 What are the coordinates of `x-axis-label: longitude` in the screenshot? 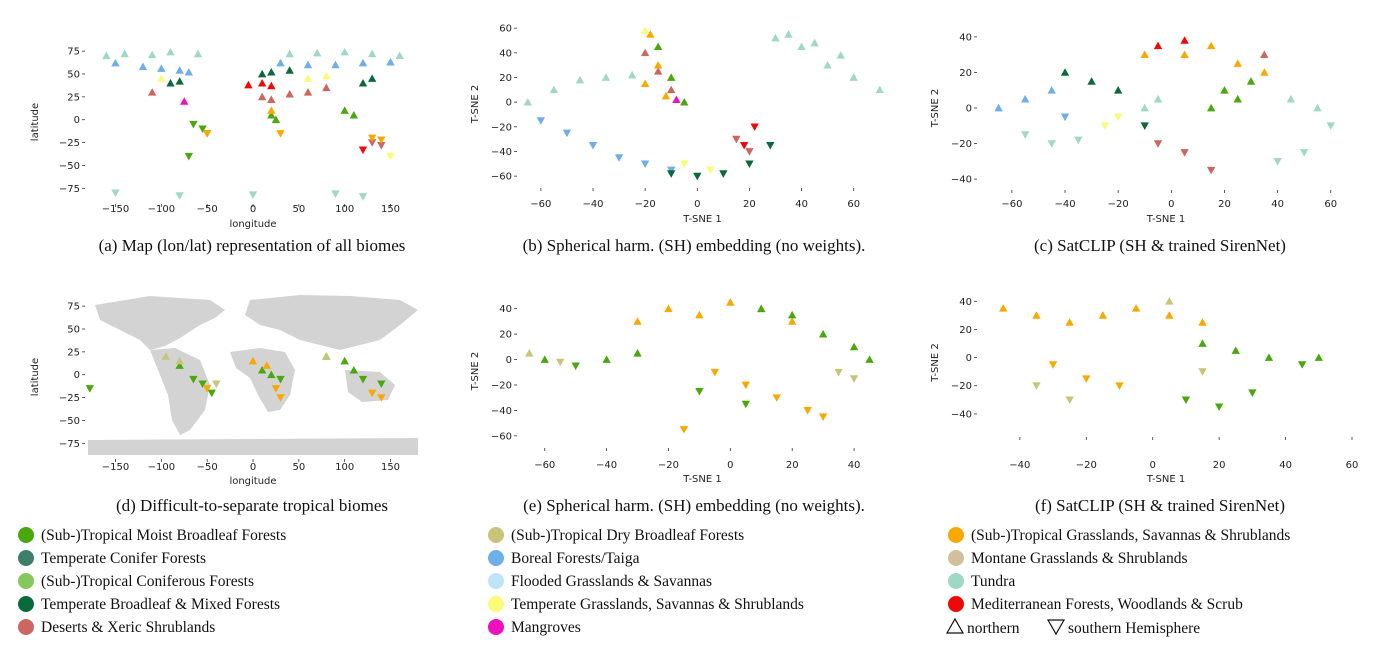 It's located at (252, 481).